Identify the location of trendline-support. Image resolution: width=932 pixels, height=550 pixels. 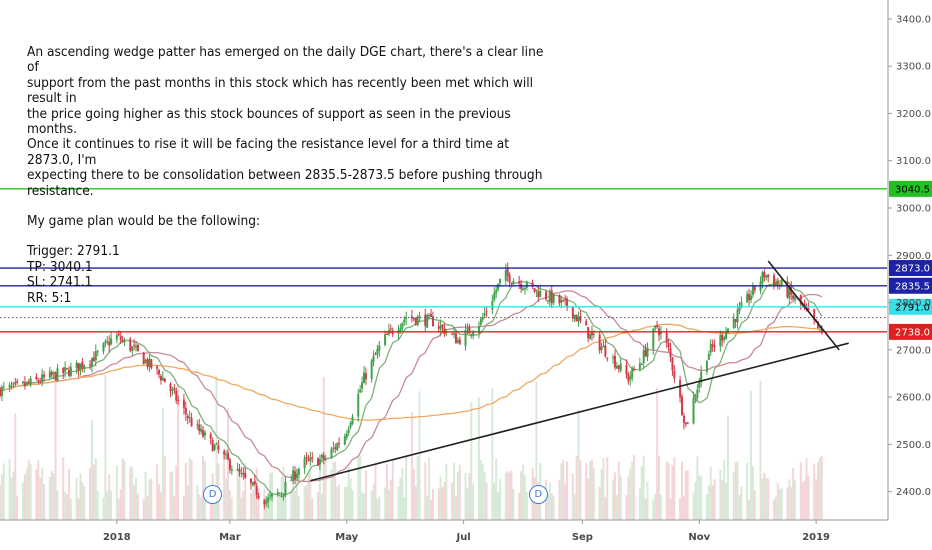
(579, 412).